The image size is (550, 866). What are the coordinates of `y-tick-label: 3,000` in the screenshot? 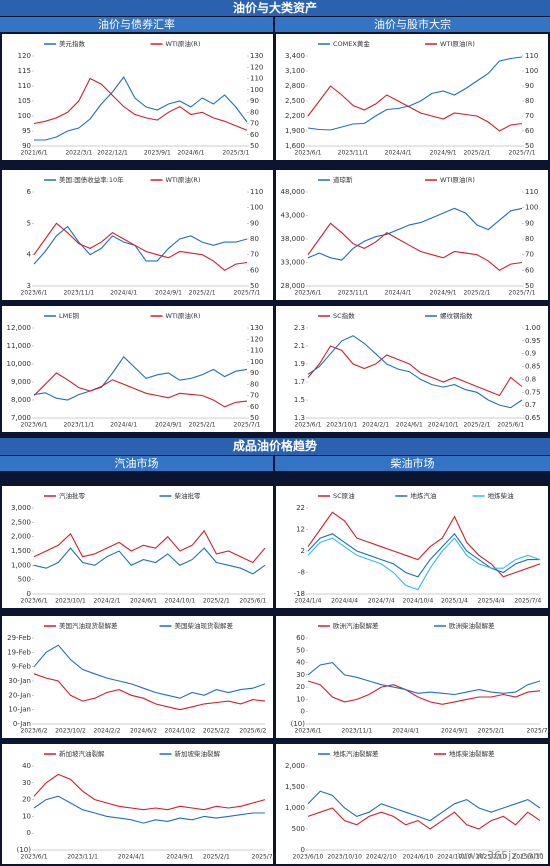 It's located at (21, 508).